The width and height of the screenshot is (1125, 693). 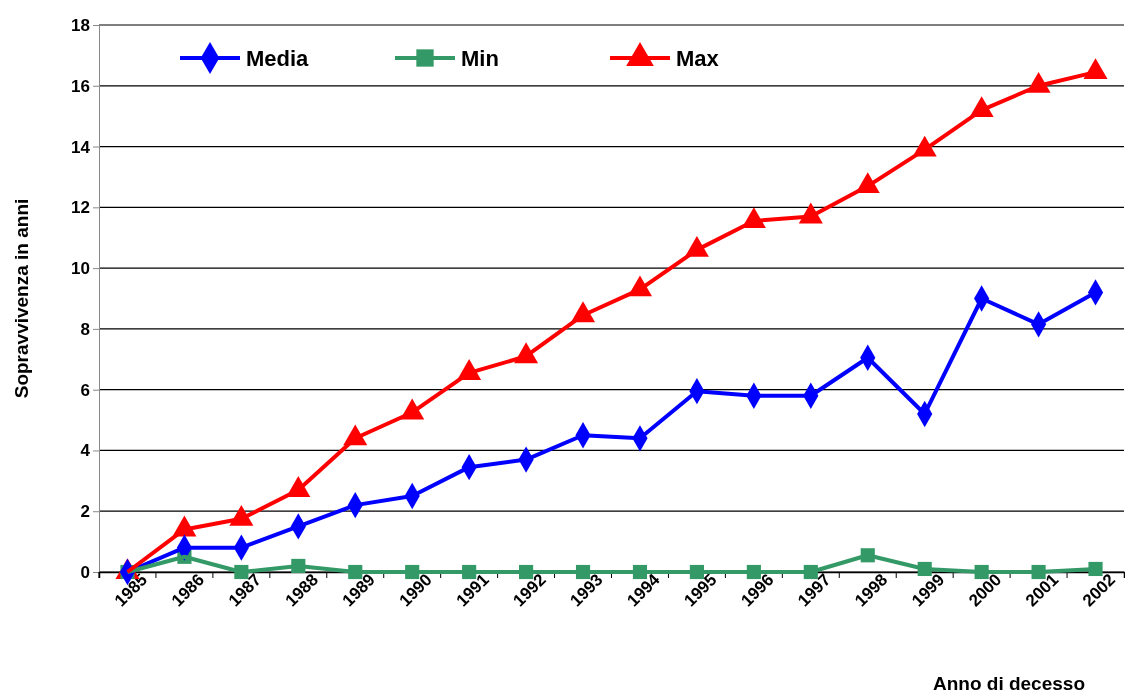 What do you see at coordinates (278, 58) in the screenshot?
I see `legend-label: Media` at bounding box center [278, 58].